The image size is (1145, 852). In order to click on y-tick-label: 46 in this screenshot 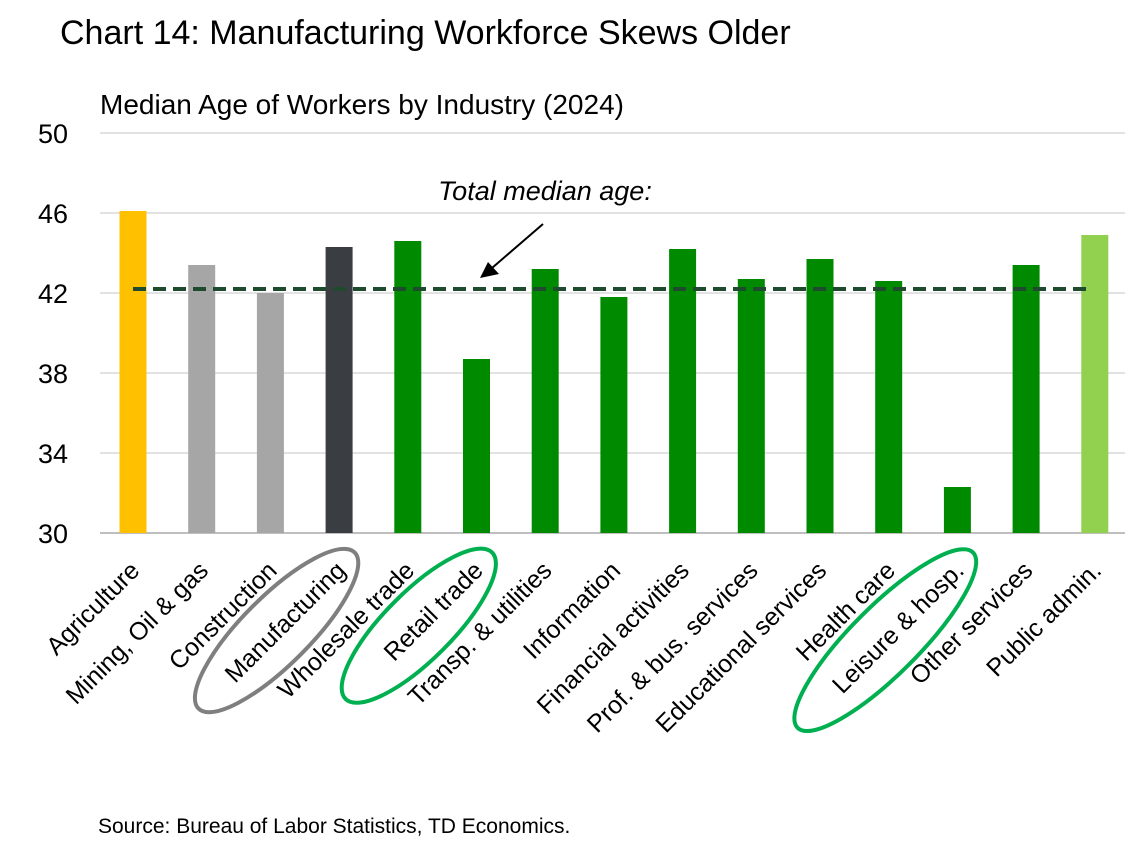, I will do `click(53, 214)`.